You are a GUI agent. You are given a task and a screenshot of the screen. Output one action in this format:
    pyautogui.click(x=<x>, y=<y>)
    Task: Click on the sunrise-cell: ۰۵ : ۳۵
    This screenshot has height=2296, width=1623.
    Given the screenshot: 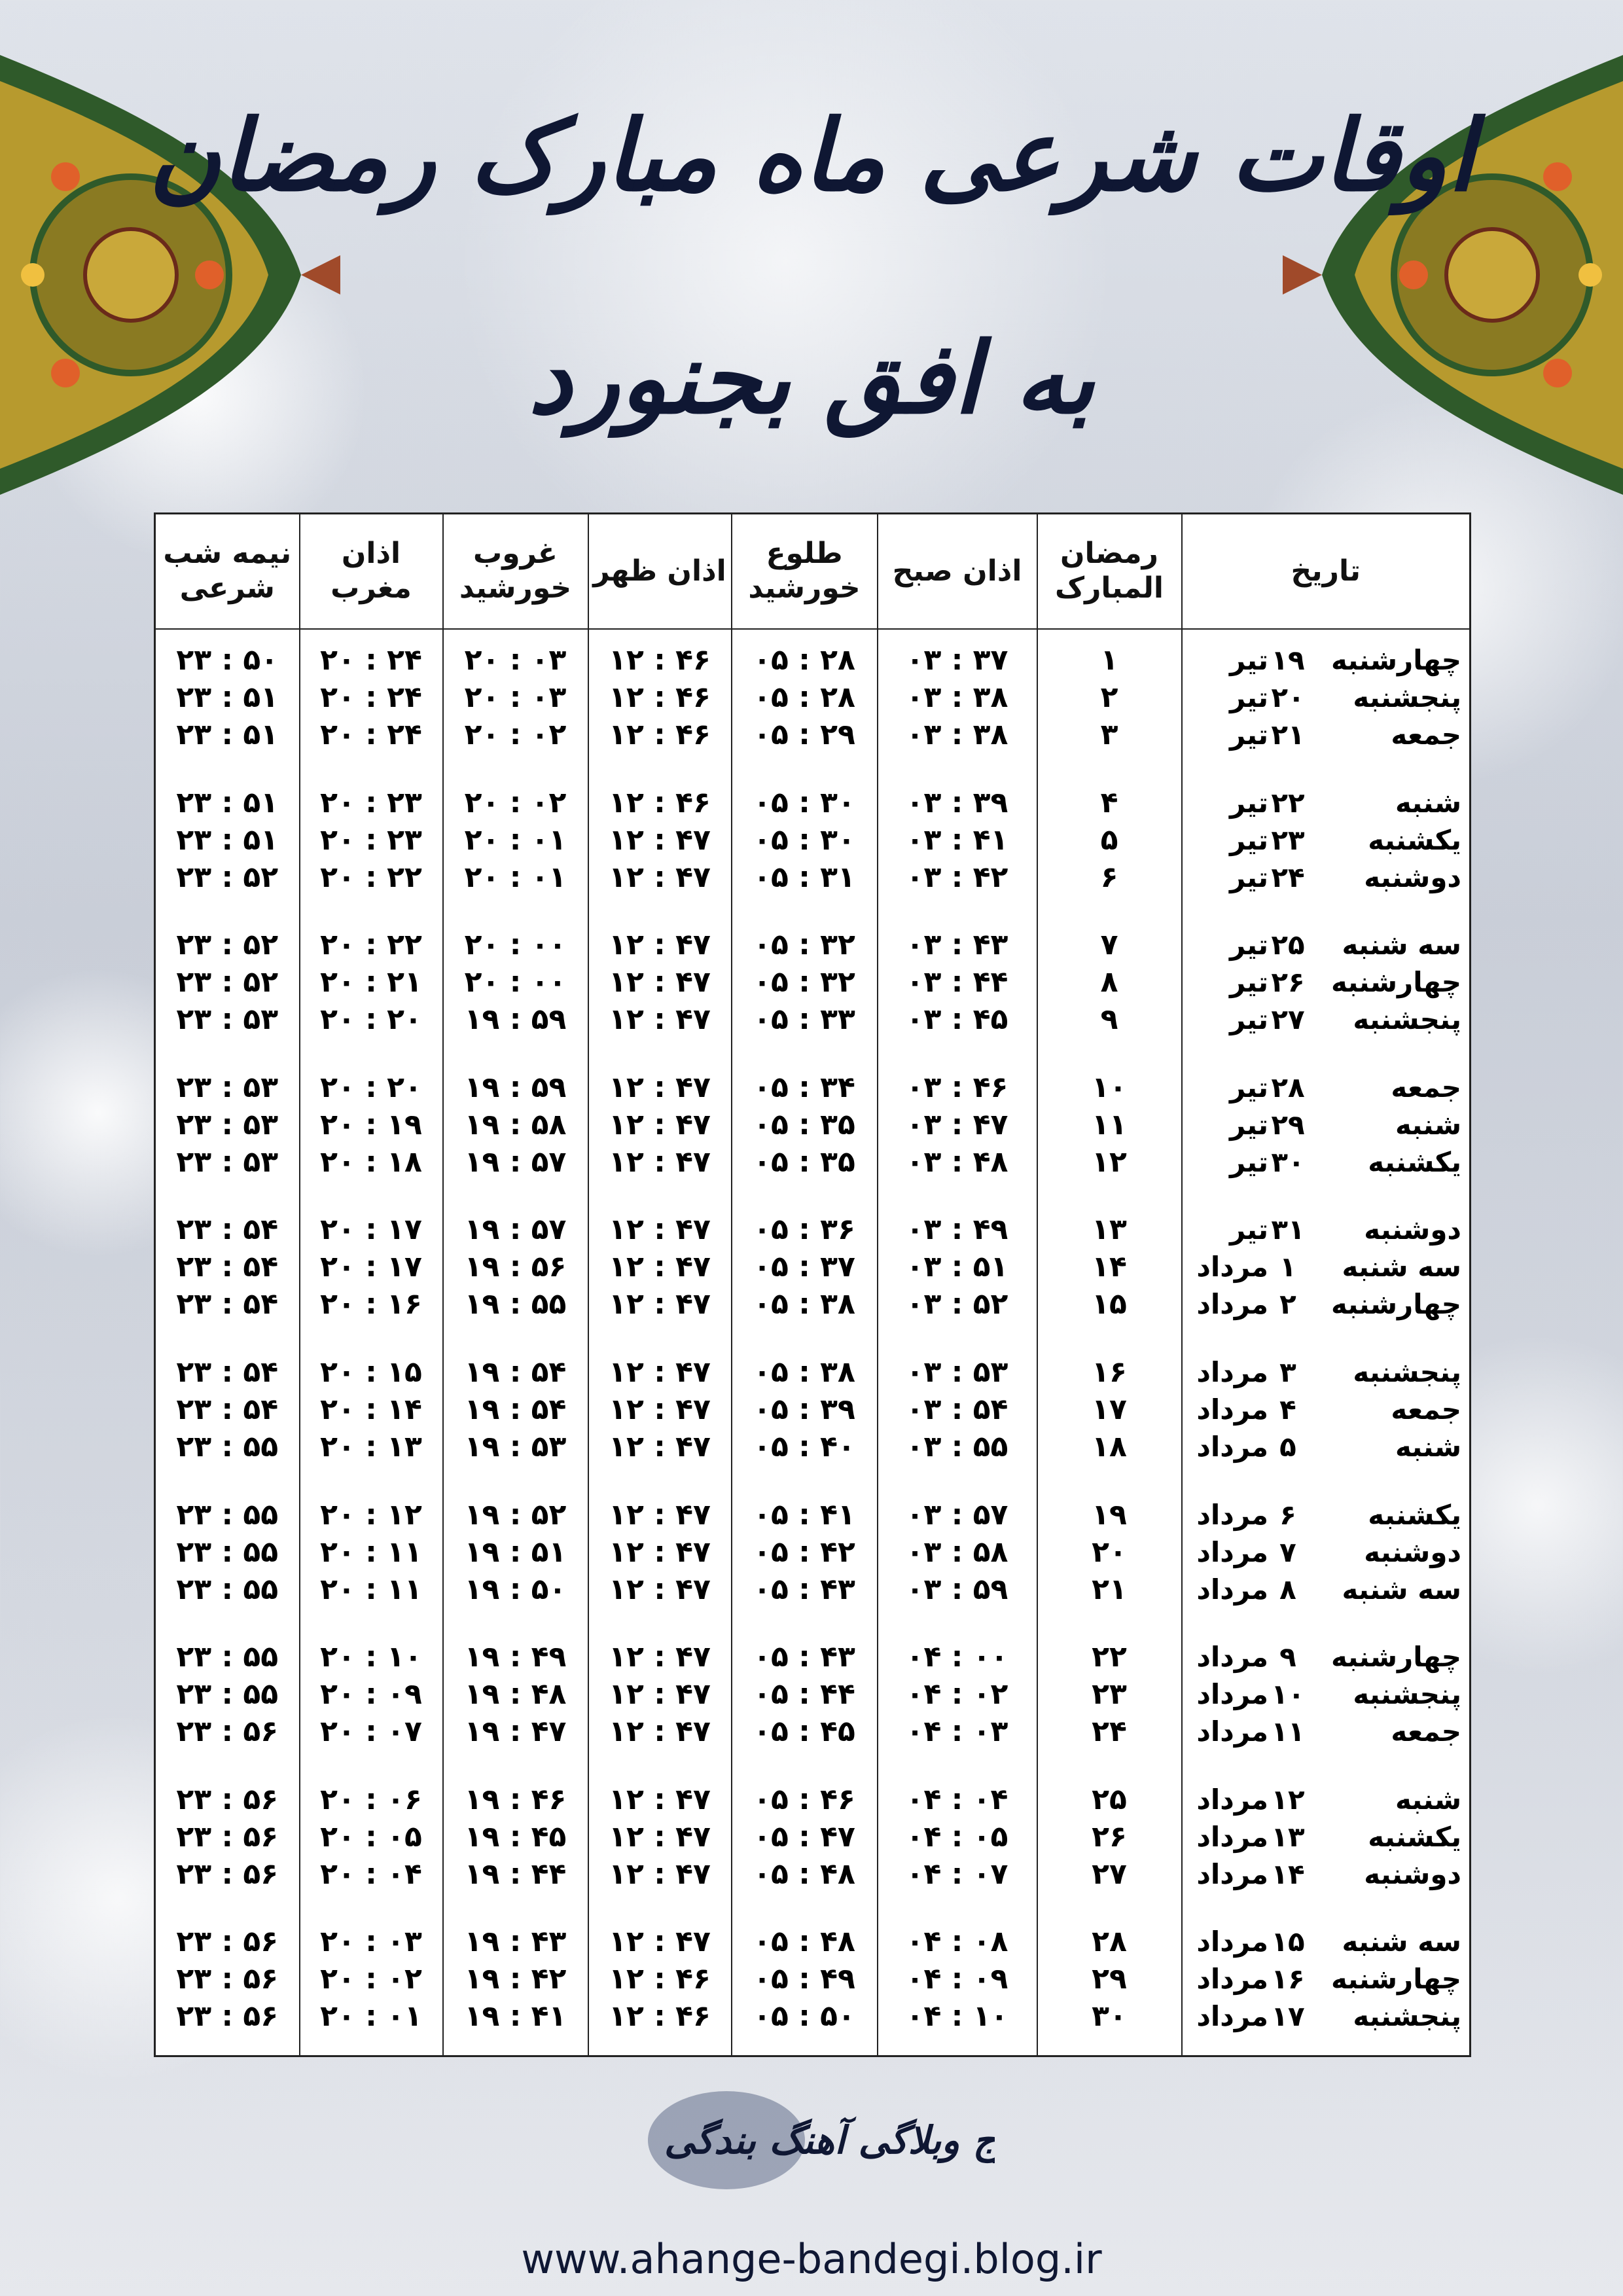 What is the action you would take?
    pyautogui.click(x=804, y=1162)
    